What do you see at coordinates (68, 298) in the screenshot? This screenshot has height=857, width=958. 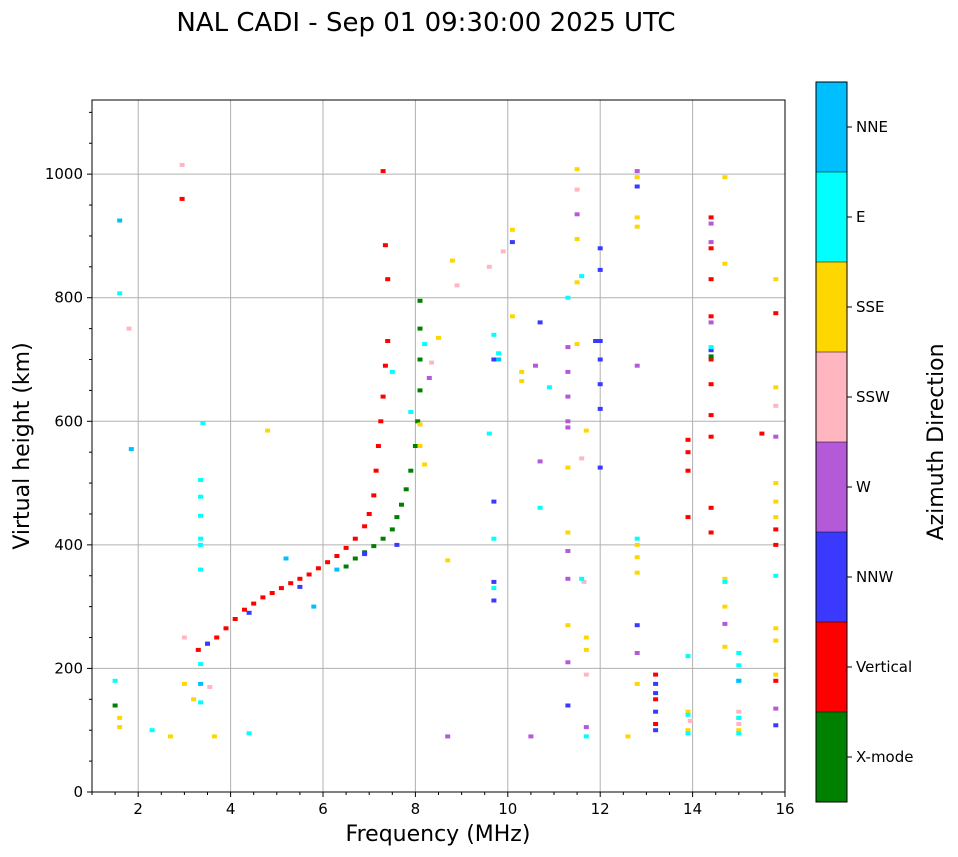 I see `y-tick-label: 800` at bounding box center [68, 298].